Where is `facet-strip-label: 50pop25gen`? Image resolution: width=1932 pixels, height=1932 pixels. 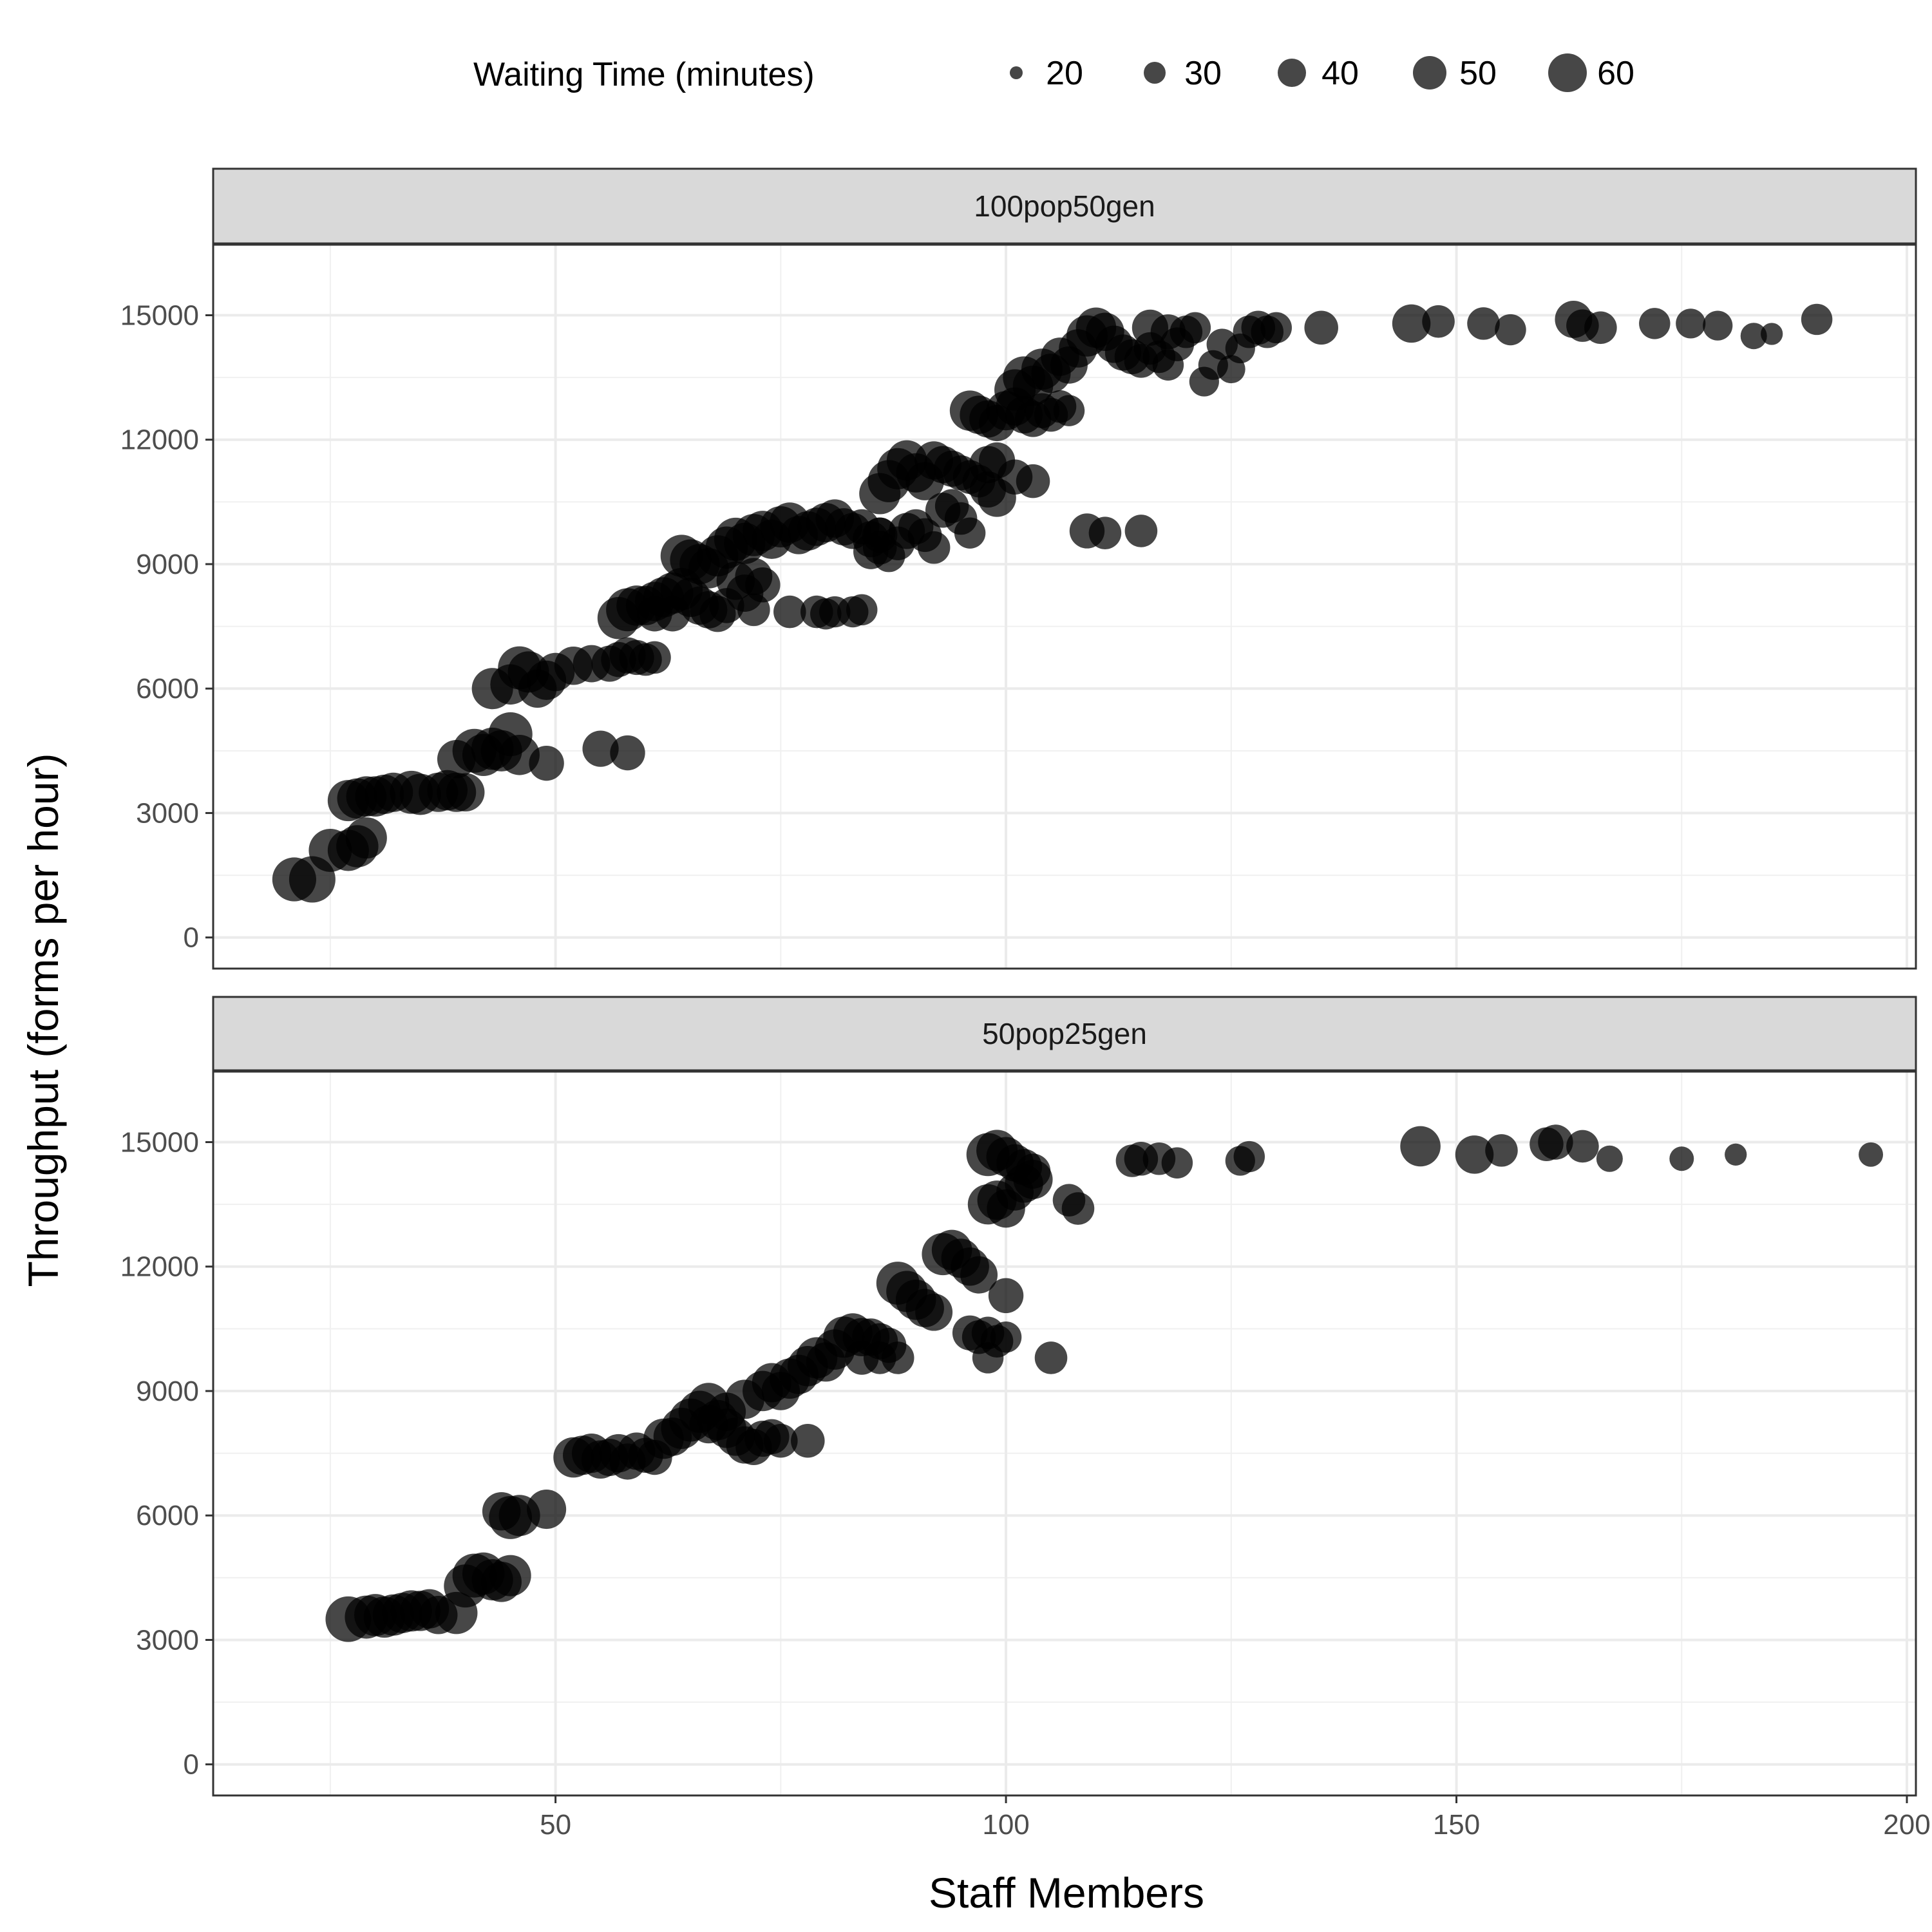 facet-strip-label: 50pop25gen is located at coordinates (1064, 1033).